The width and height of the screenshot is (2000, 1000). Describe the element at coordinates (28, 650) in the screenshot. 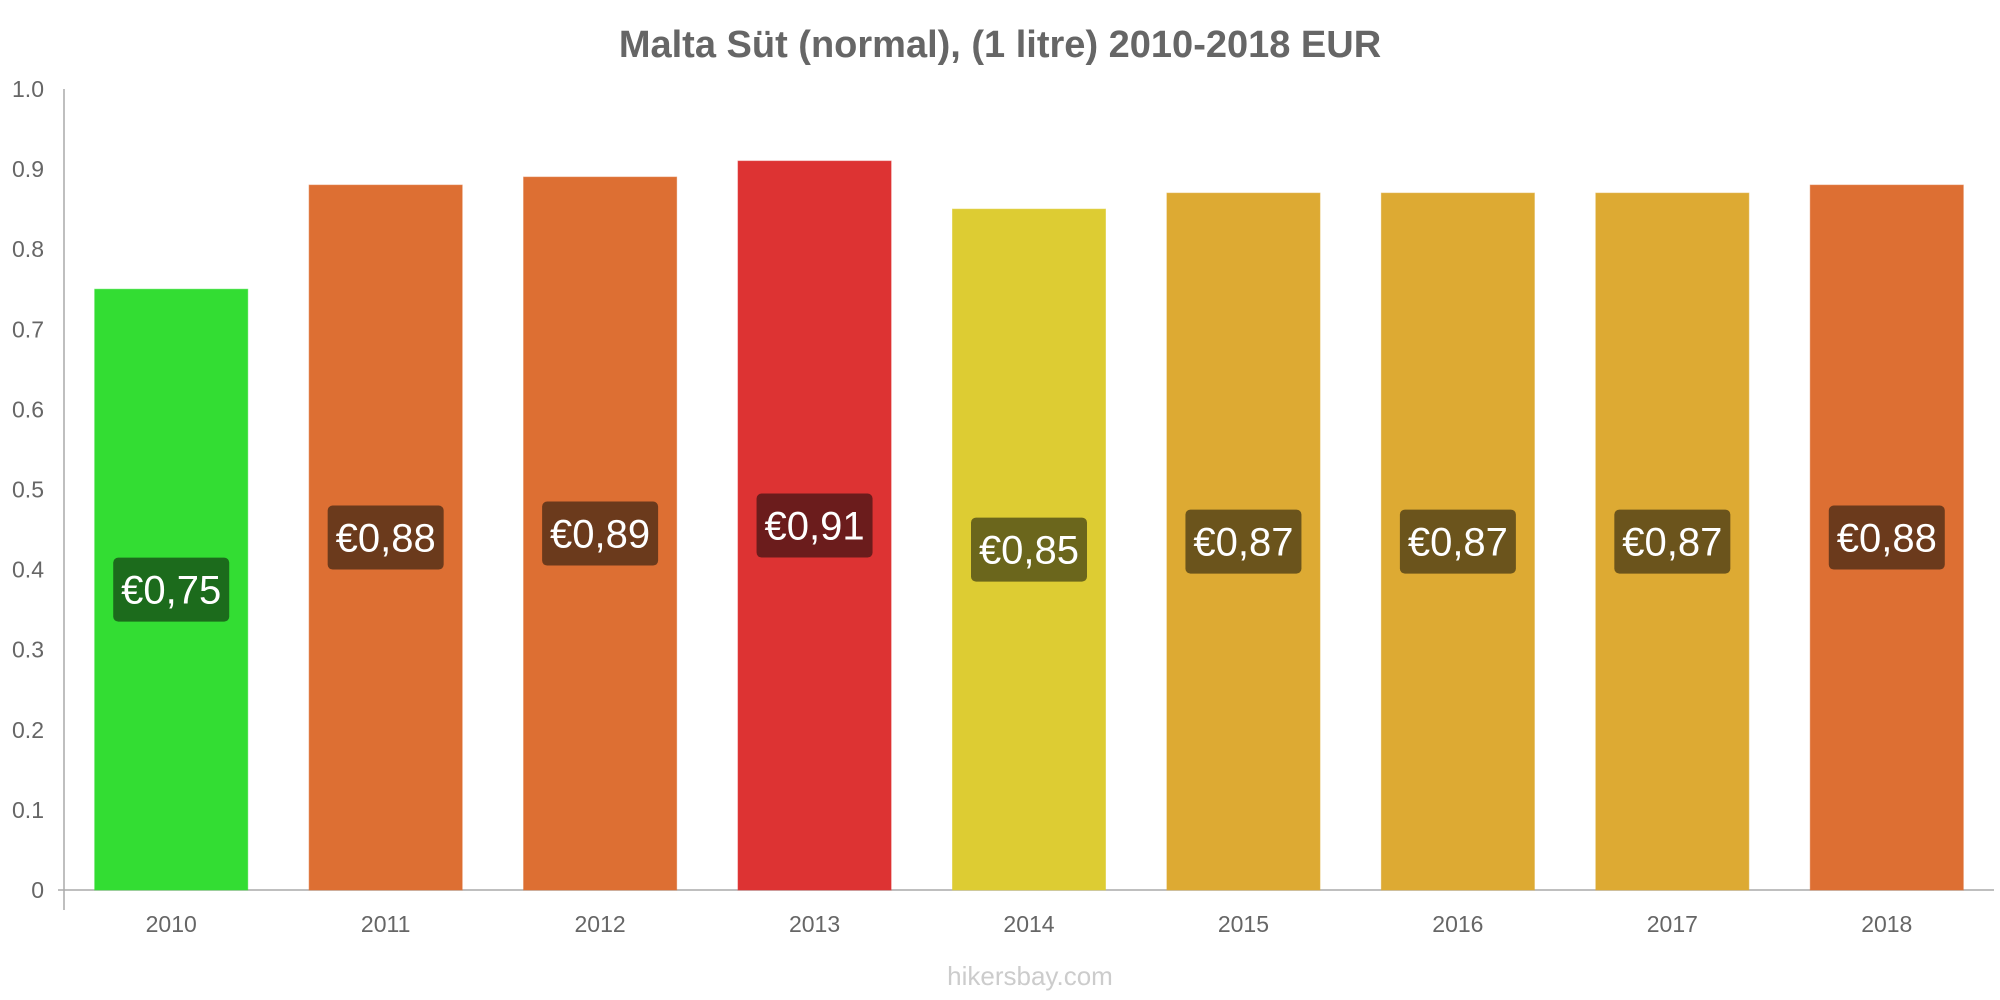

I see `y-tick-label: 0.3` at that location.